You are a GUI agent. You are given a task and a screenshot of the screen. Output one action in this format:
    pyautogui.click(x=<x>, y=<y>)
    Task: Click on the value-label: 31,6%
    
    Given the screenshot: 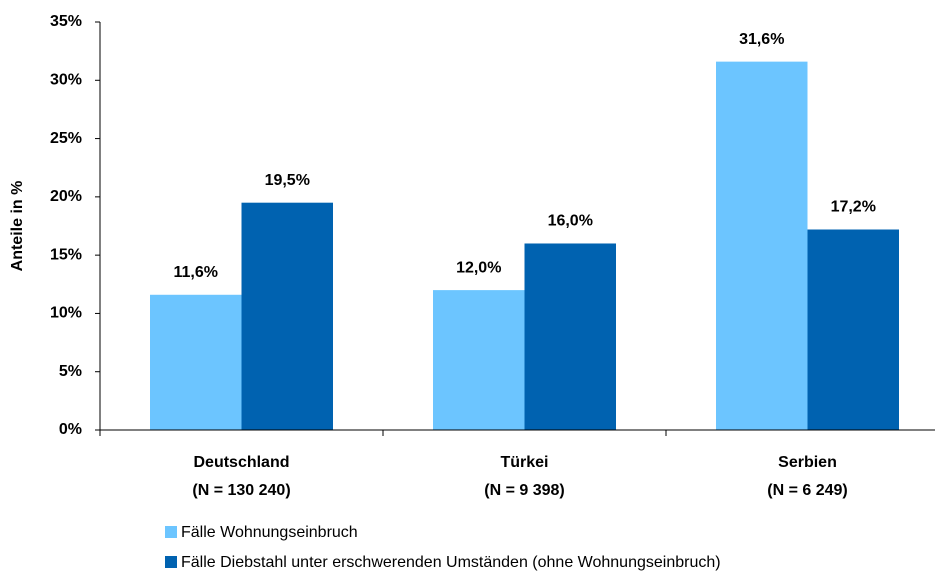 What is the action you would take?
    pyautogui.click(x=761, y=39)
    